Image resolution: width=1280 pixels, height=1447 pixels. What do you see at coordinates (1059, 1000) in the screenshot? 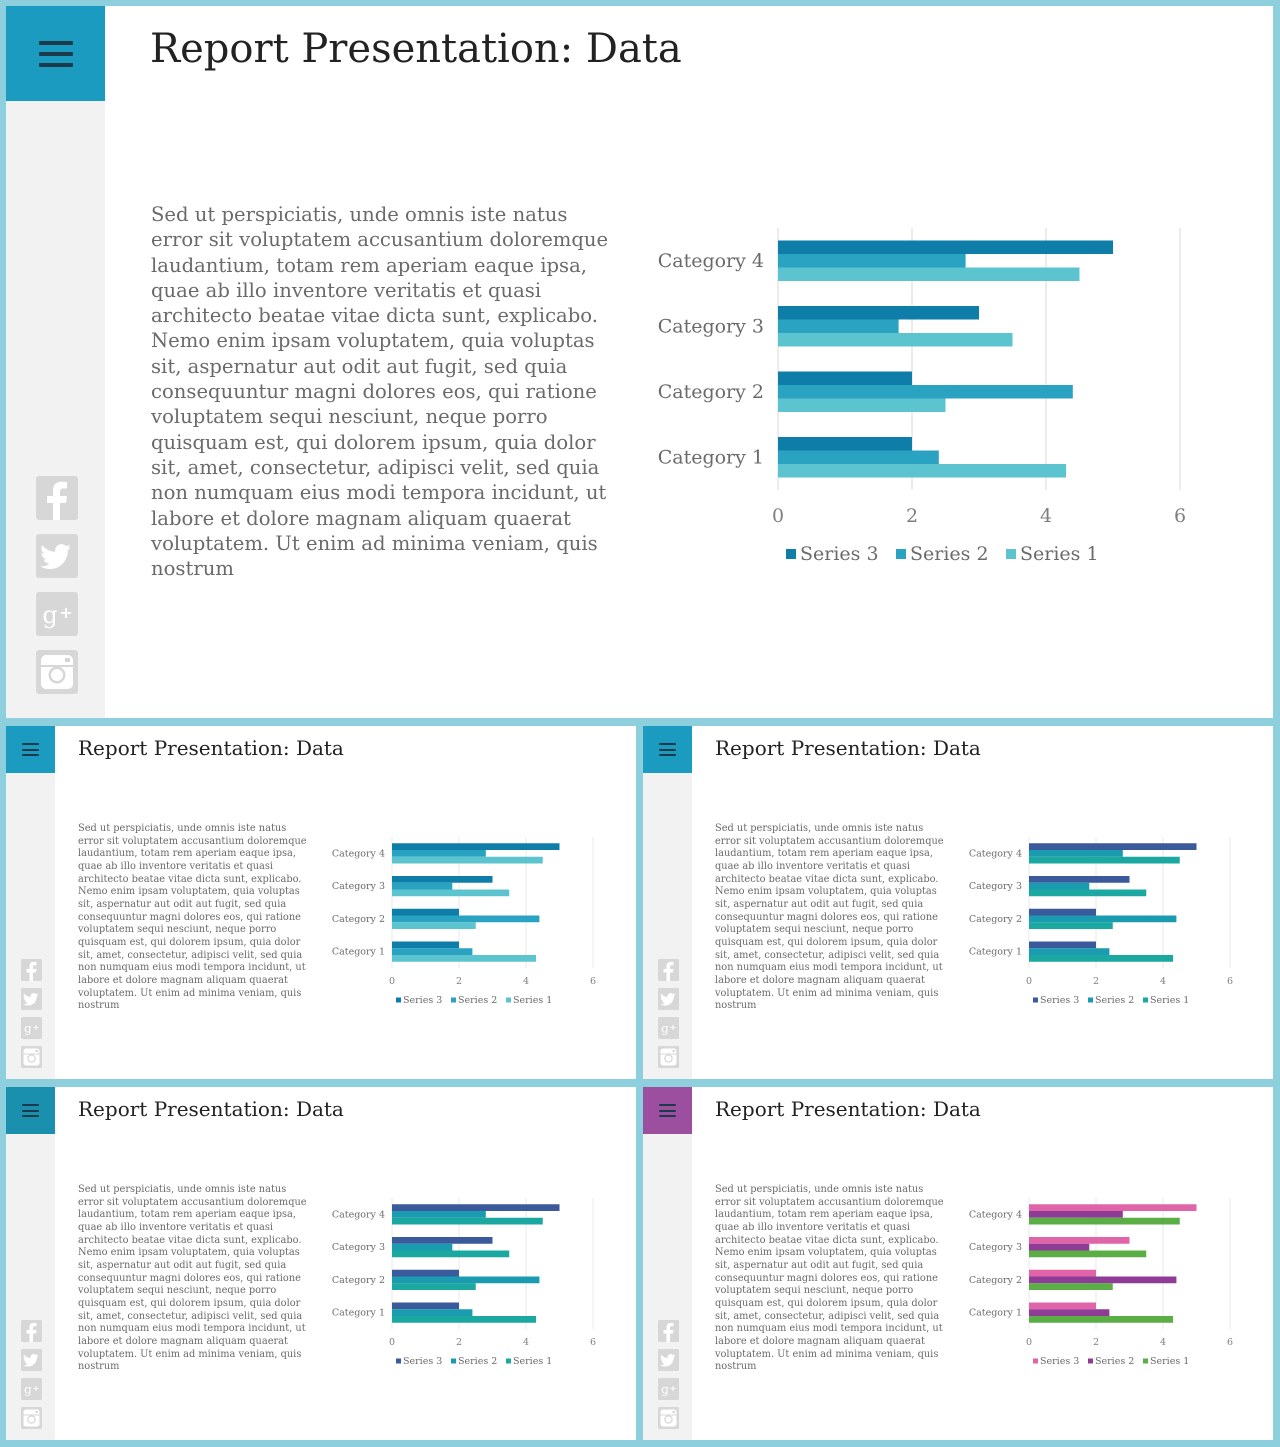
I see `legend-label: Series 3` at bounding box center [1059, 1000].